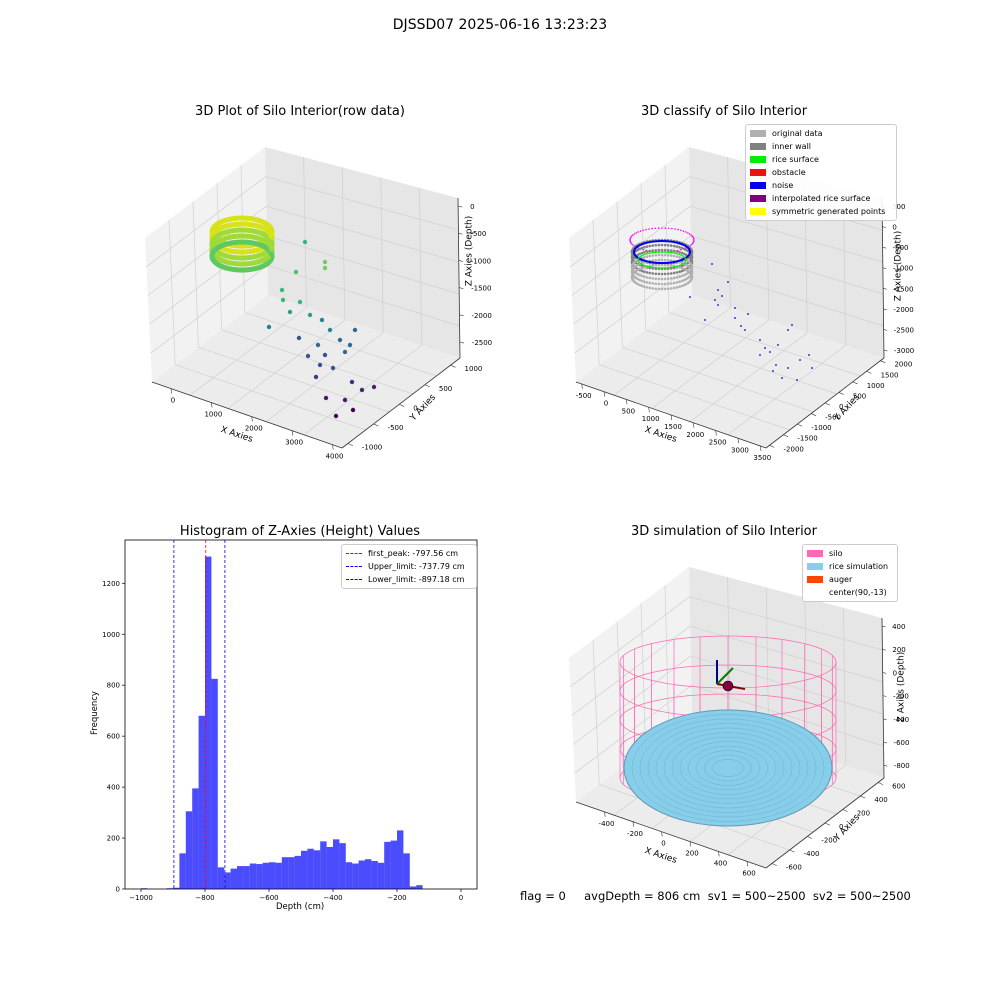 The width and height of the screenshot is (1000, 1000). Describe the element at coordinates (841, 827) in the screenshot. I see `tick-label: 0` at that location.